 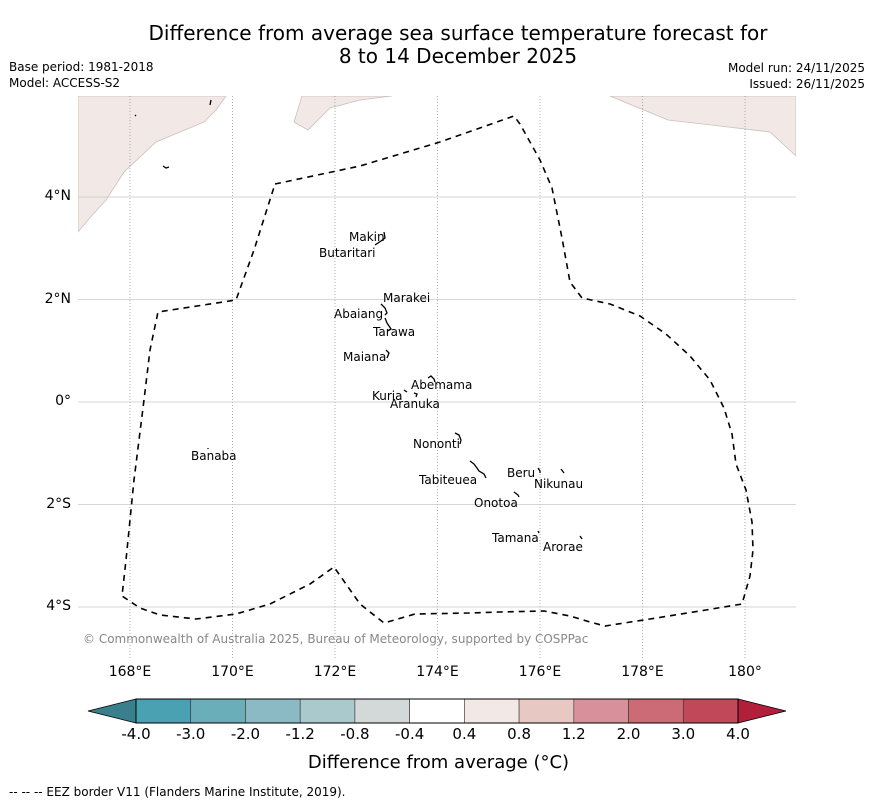 I want to click on colorbar-tick-label: 0.4, so click(x=464, y=734).